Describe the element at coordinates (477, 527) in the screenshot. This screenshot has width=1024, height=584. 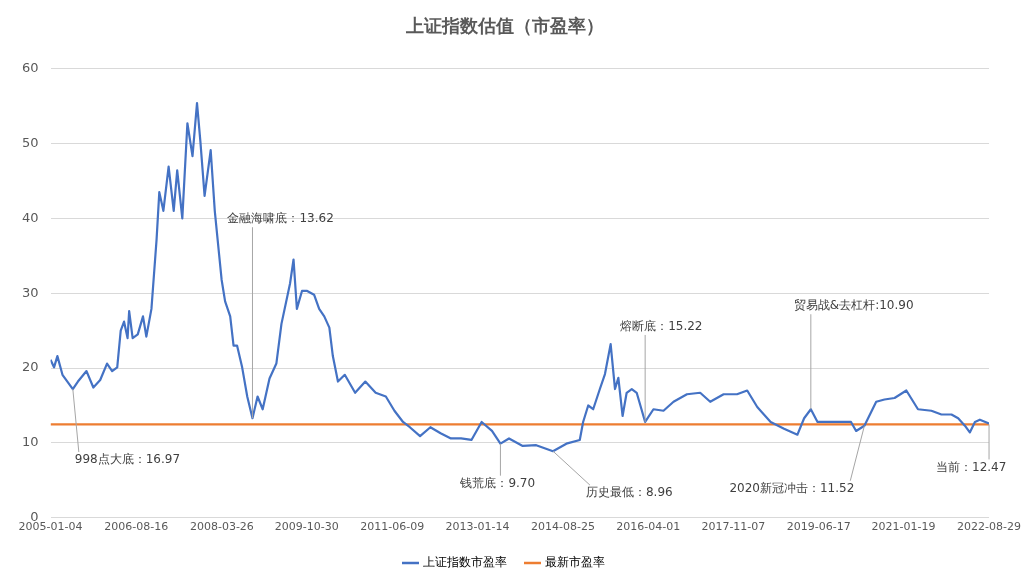
I see `x-tick-label: 2013-01-14` at that location.